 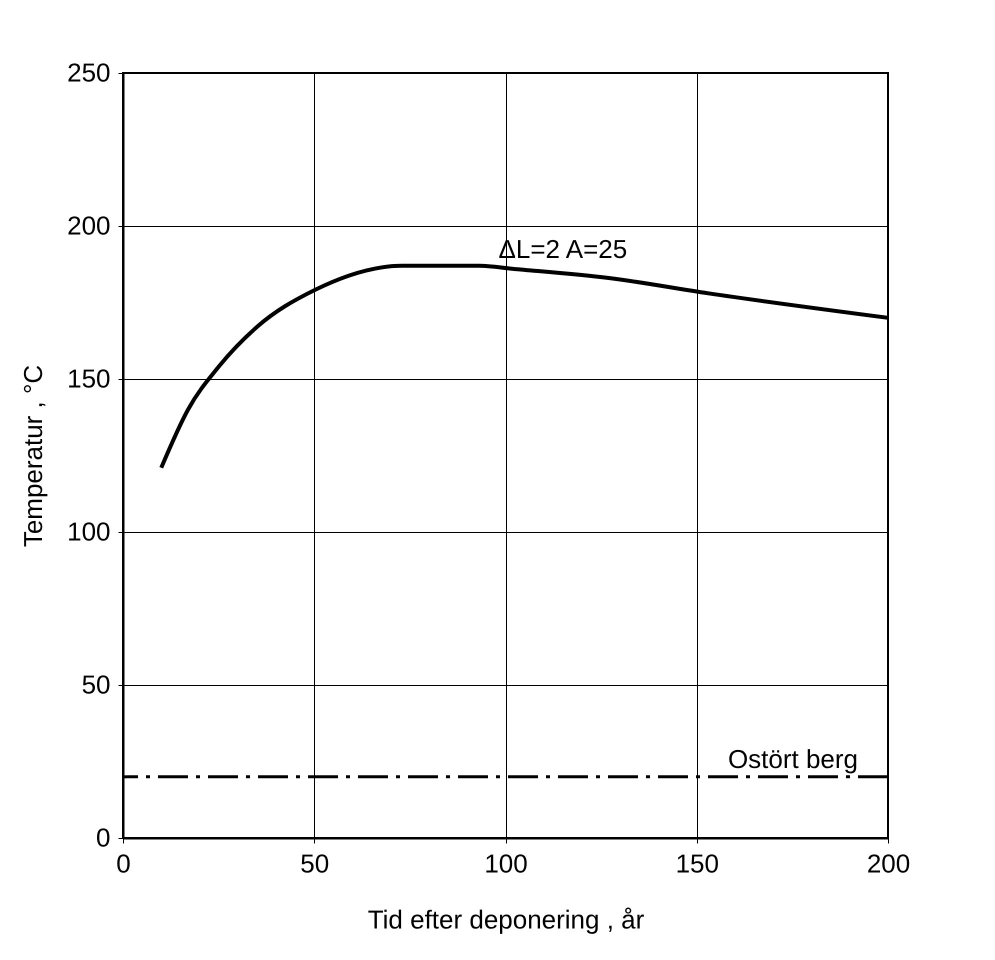 I want to click on x-axis-title: Tid efter deponering , år, so click(x=506, y=919).